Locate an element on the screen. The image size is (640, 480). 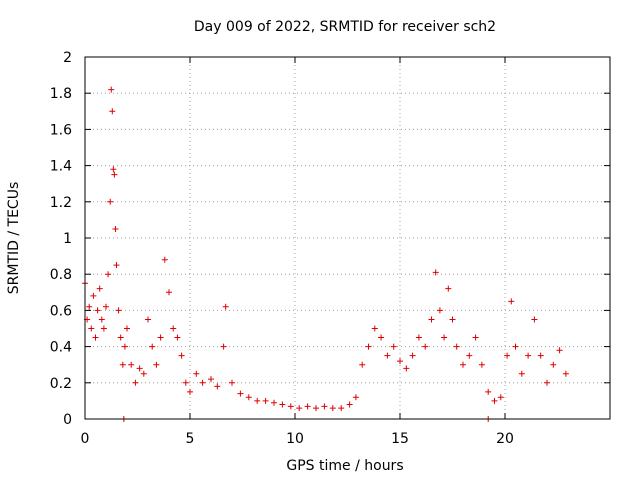
y-tick-label: 1.4 is located at coordinates (61, 167).